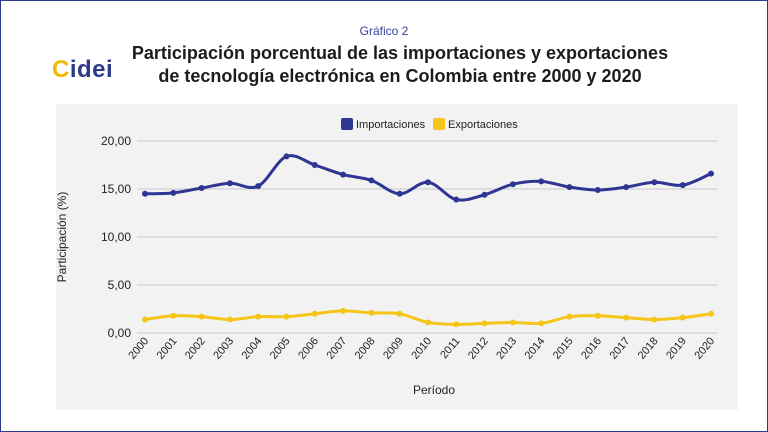 This screenshot has width=768, height=432. I want to click on x-tick-label: 2019, so click(676, 348).